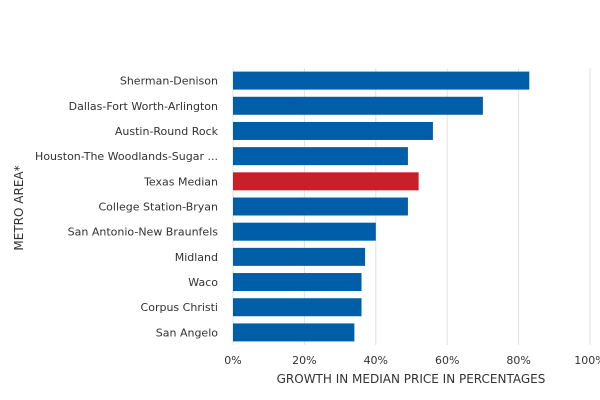 The image size is (600, 400). What do you see at coordinates (19, 207) in the screenshot?
I see `y-axis-title: METRO AREA*` at bounding box center [19, 207].